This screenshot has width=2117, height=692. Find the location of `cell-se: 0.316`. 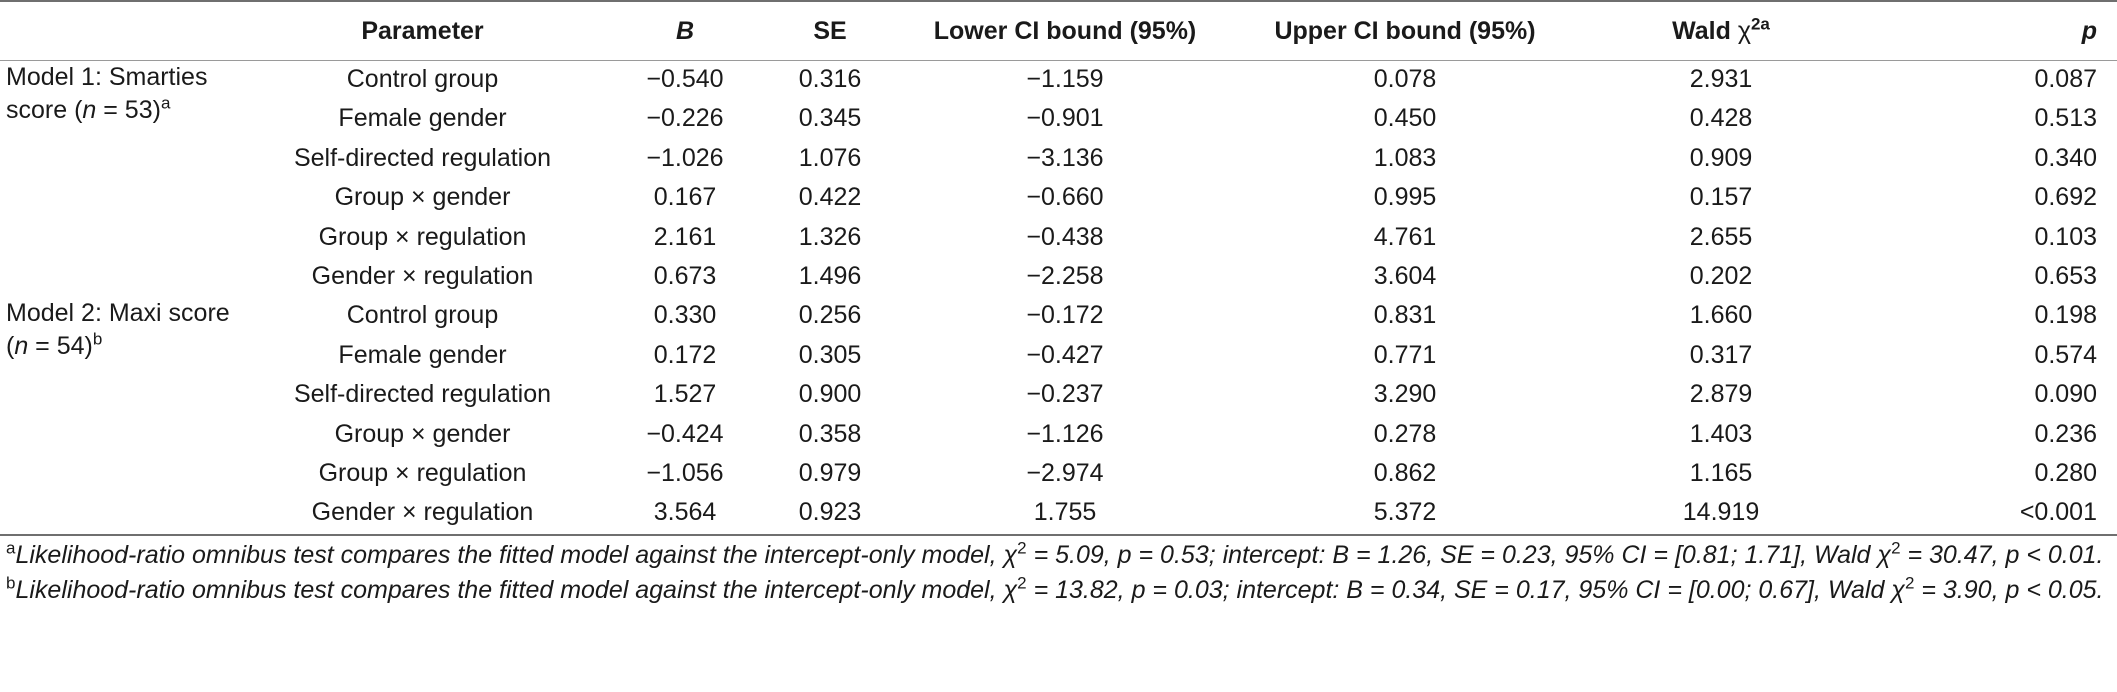

cell-se: 0.316 is located at coordinates (830, 79).